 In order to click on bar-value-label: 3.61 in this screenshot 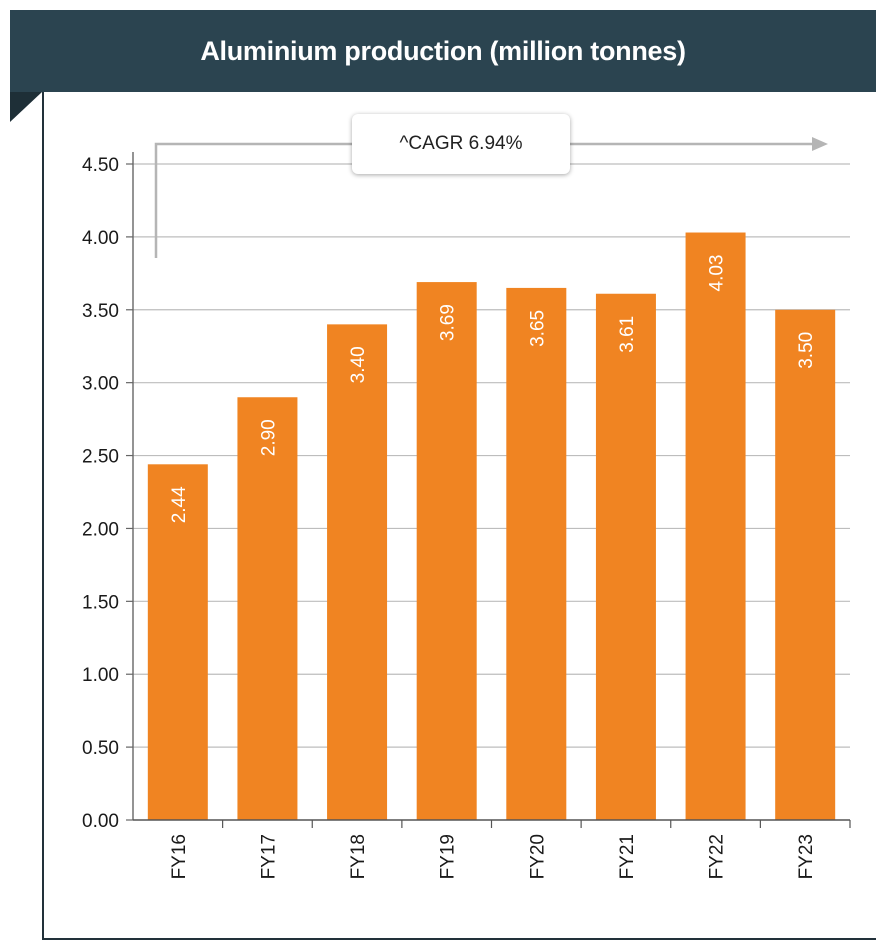, I will do `click(627, 334)`.